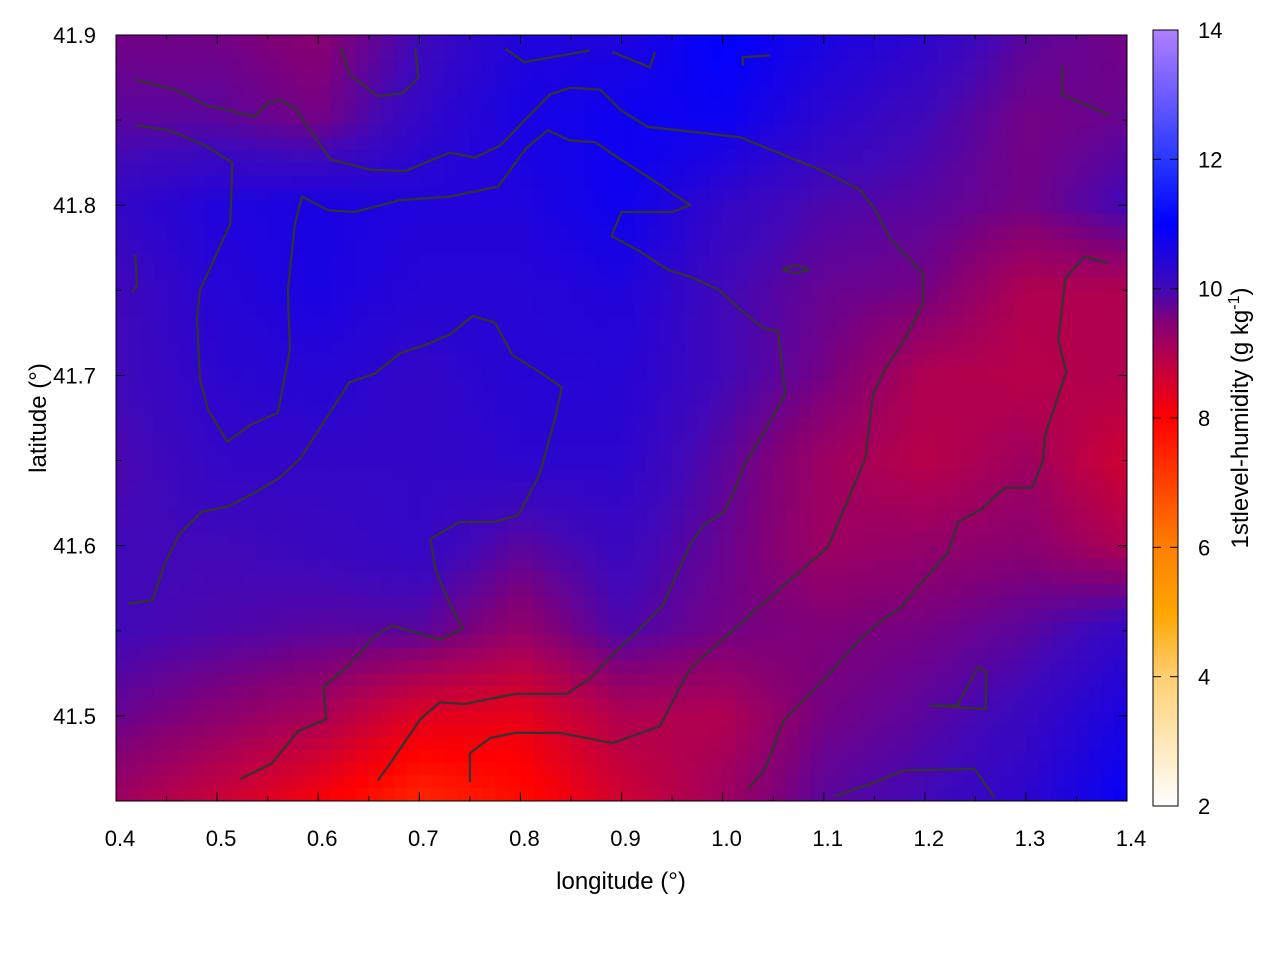 The width and height of the screenshot is (1280, 960). Describe the element at coordinates (74, 546) in the screenshot. I see `y-tick-label: 41.6` at that location.